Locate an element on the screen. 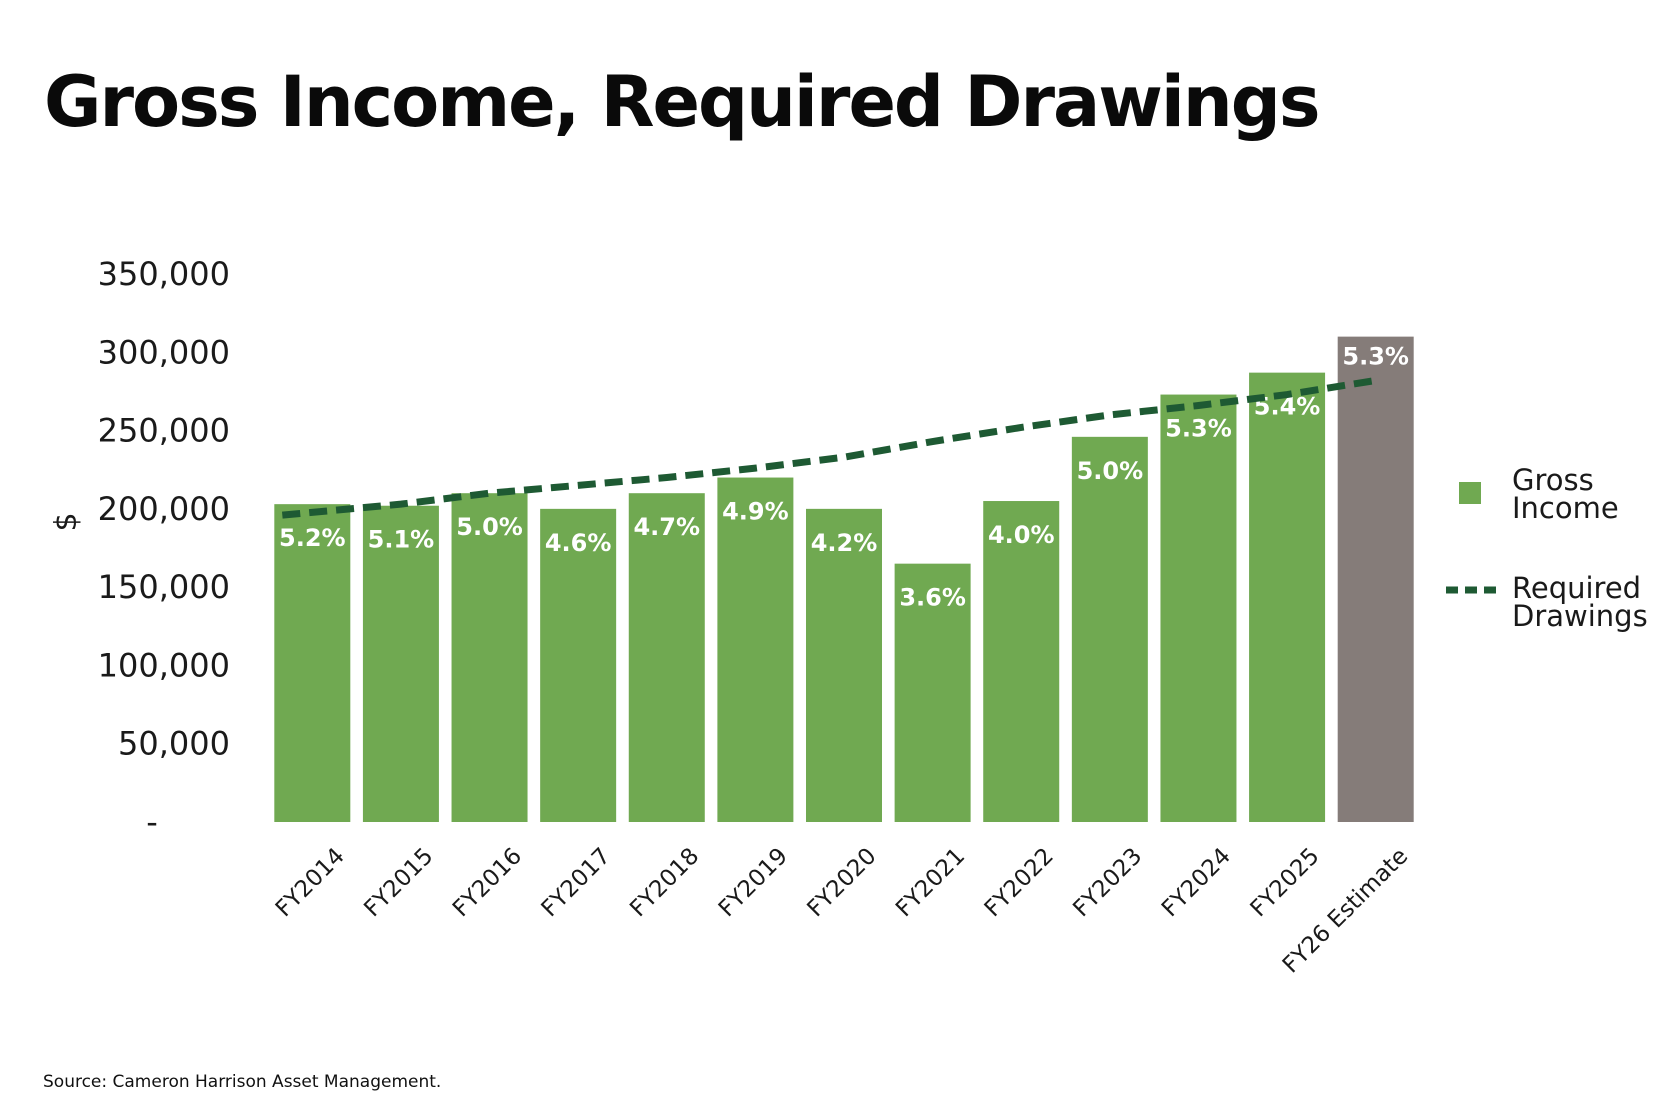  legend-label-required-drawings: Drawings is located at coordinates (1580, 616).